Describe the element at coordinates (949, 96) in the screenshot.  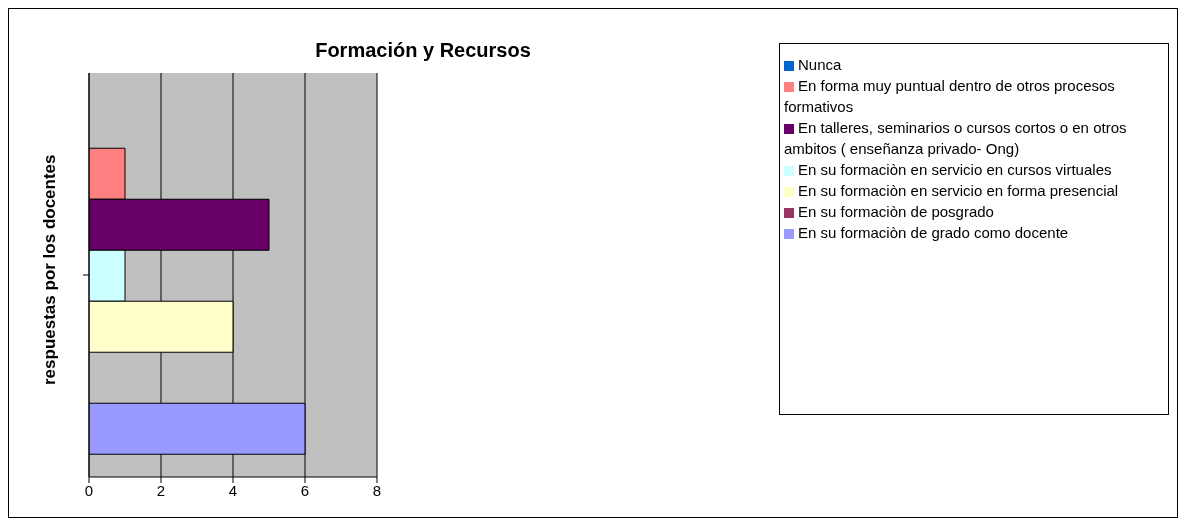
I see `legend-label: En forma muy puntual dentro de otros procesos formativos` at that location.